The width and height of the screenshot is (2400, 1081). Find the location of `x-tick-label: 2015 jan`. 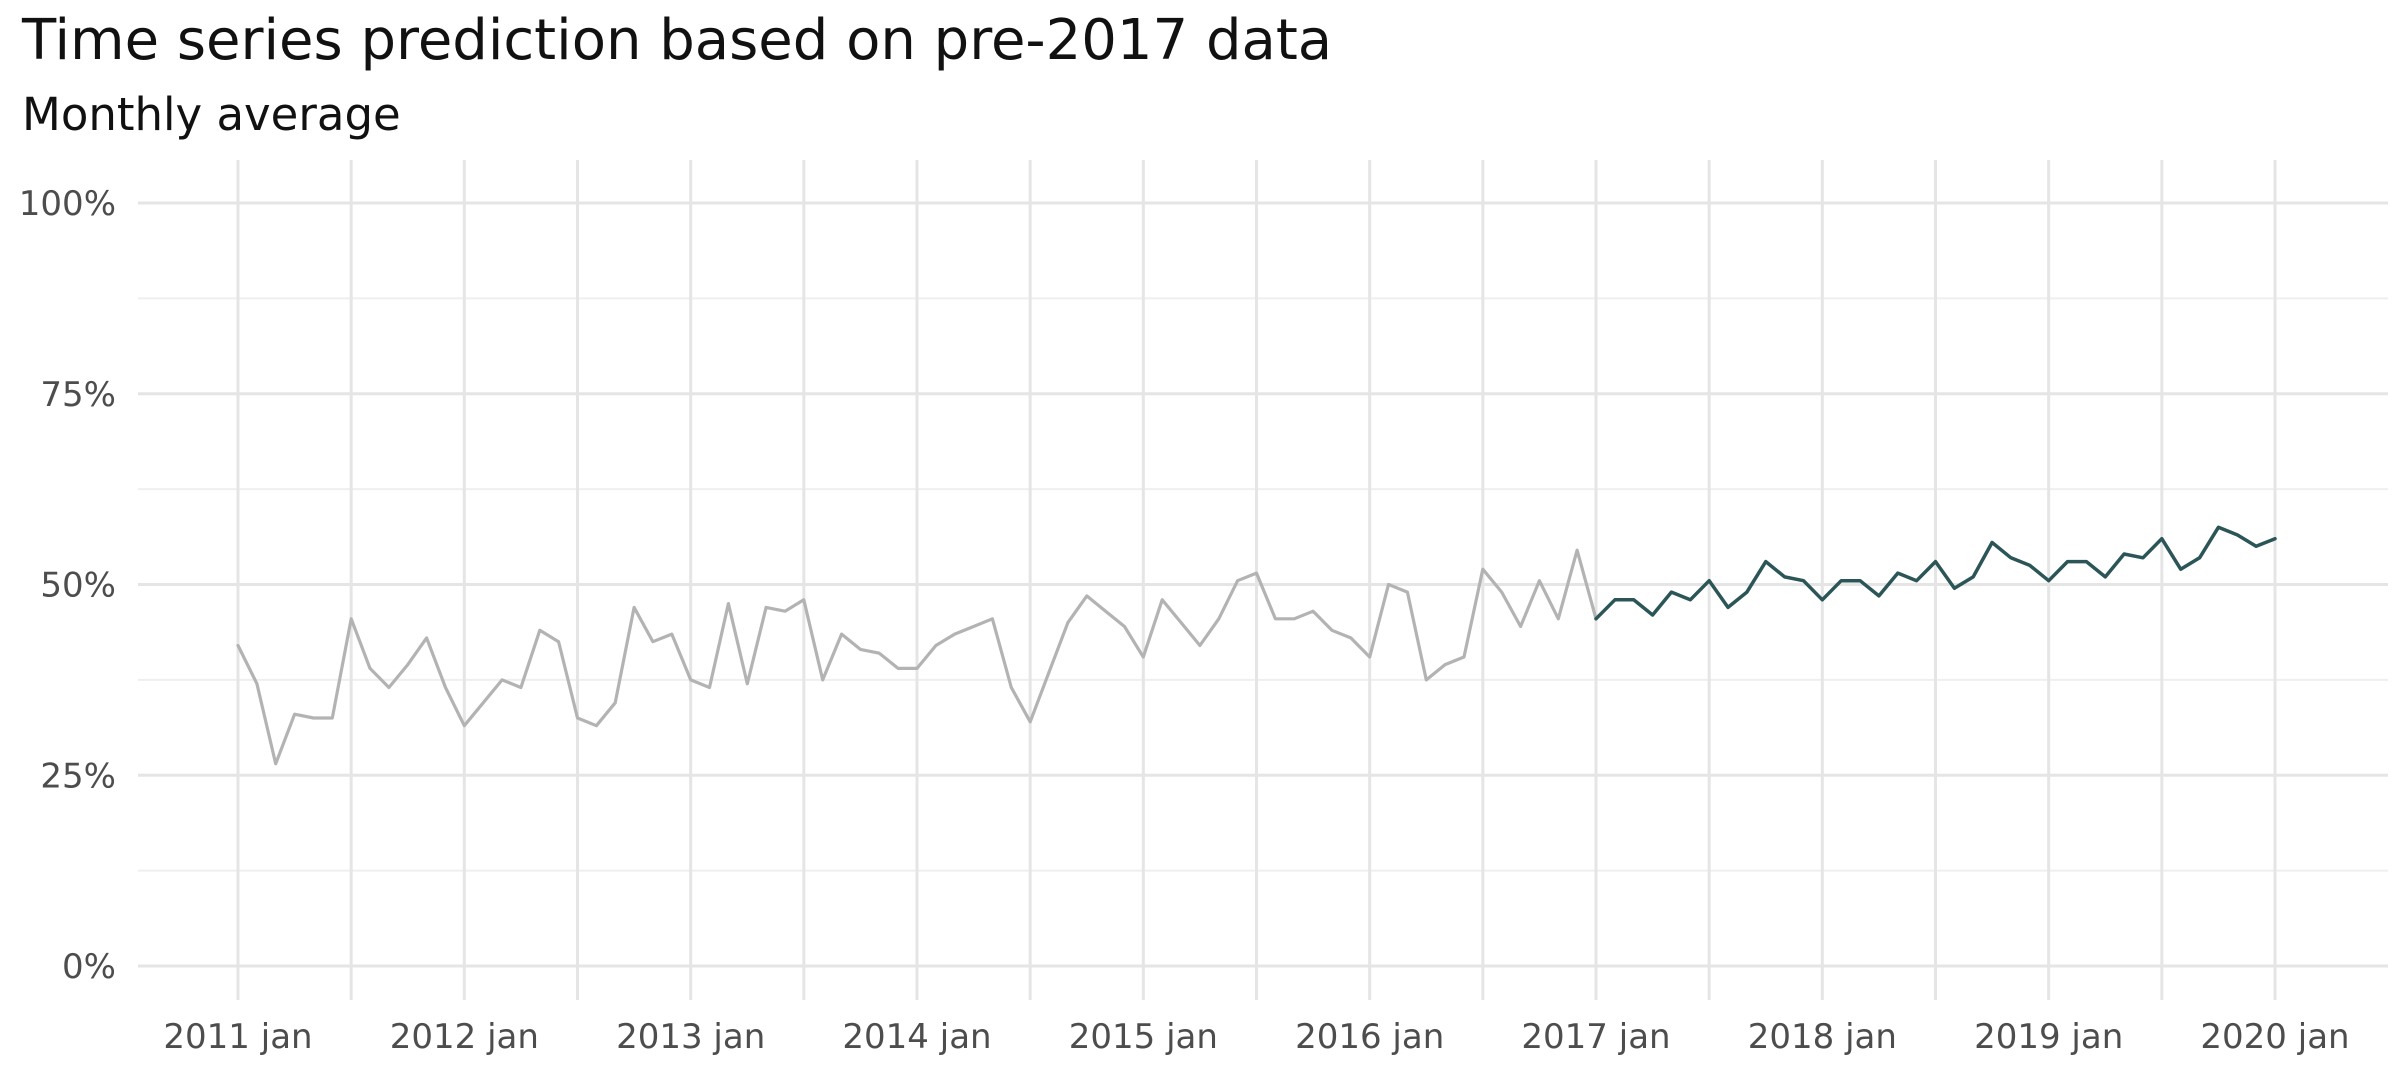

x-tick-label: 2015 jan is located at coordinates (1143, 1037).